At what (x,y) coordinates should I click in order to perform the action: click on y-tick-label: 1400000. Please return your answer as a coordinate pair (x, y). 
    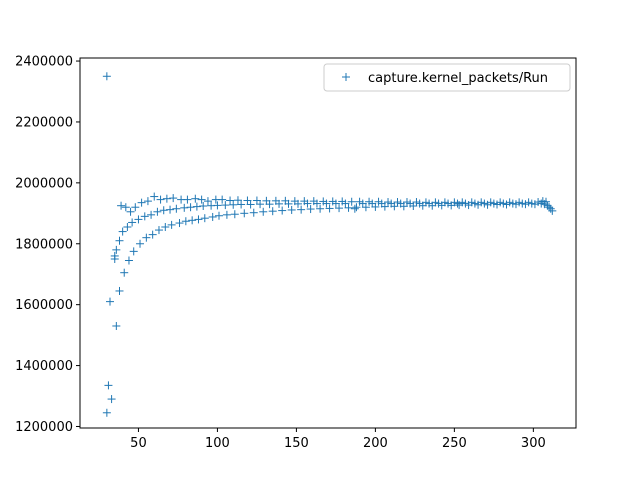
    Looking at the image, I should click on (44, 366).